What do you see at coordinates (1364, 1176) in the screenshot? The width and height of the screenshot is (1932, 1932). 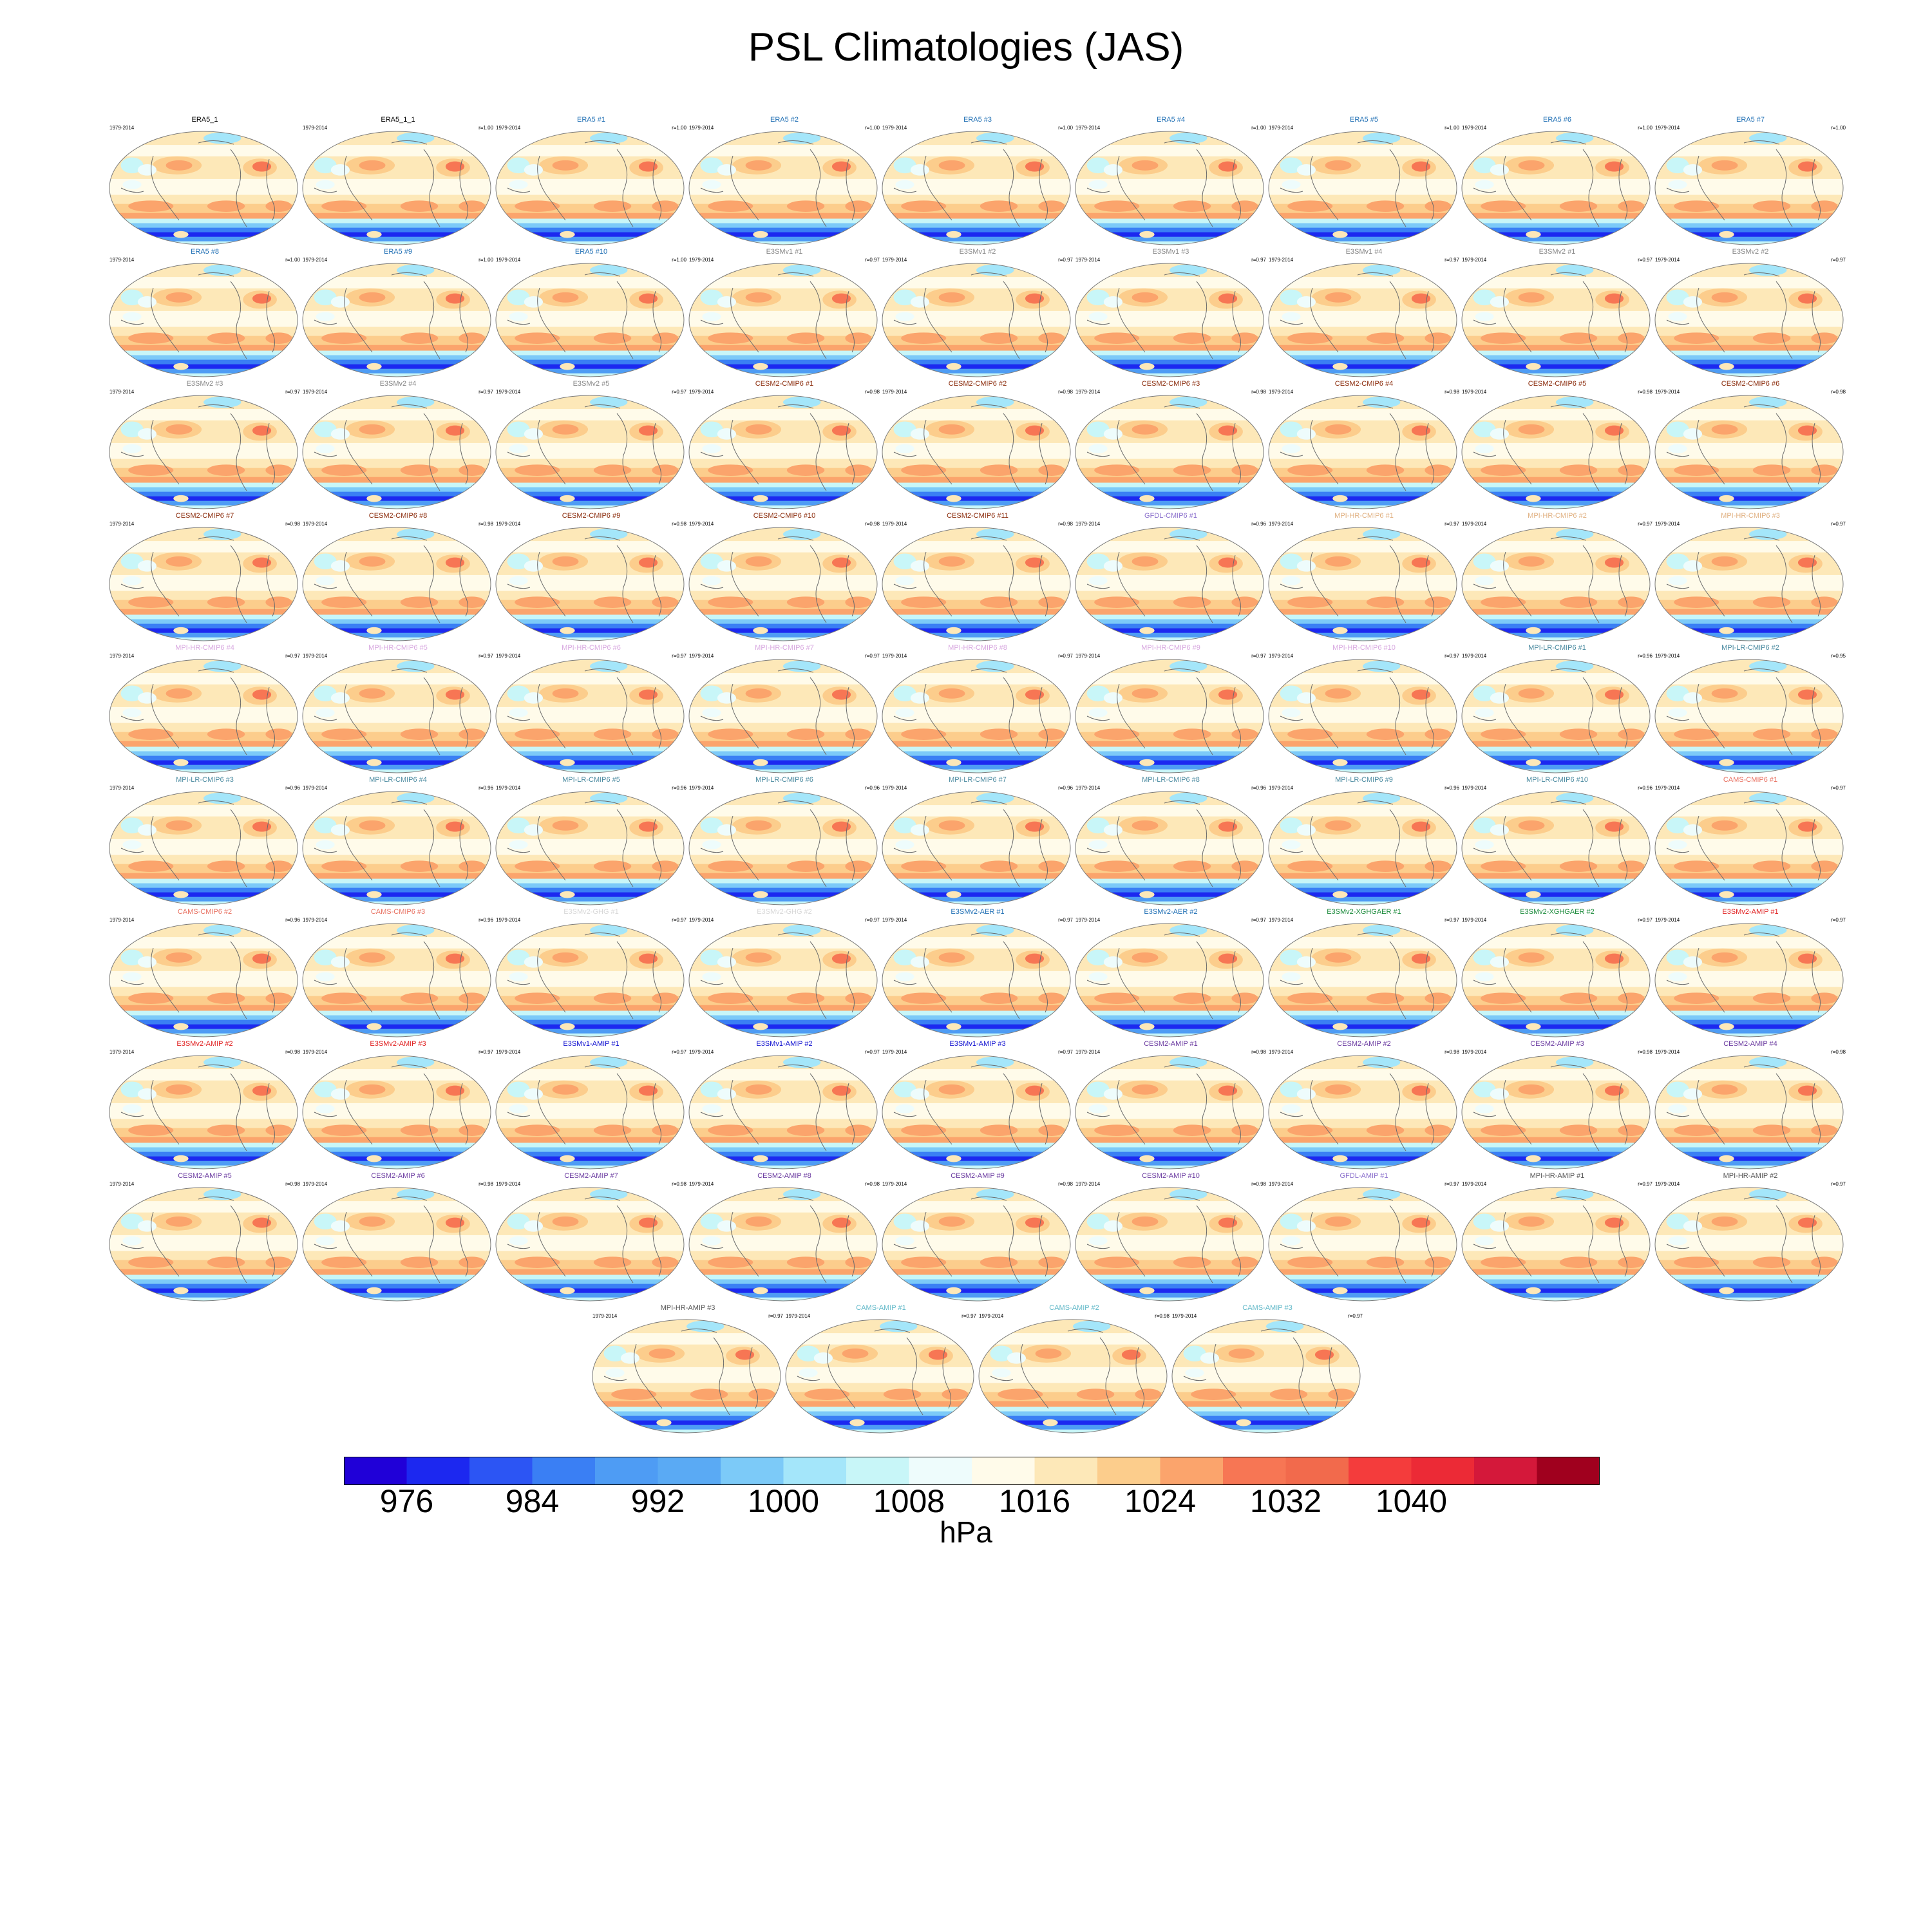 I see `panel-title: GFDL-AMIP #1` at bounding box center [1364, 1176].